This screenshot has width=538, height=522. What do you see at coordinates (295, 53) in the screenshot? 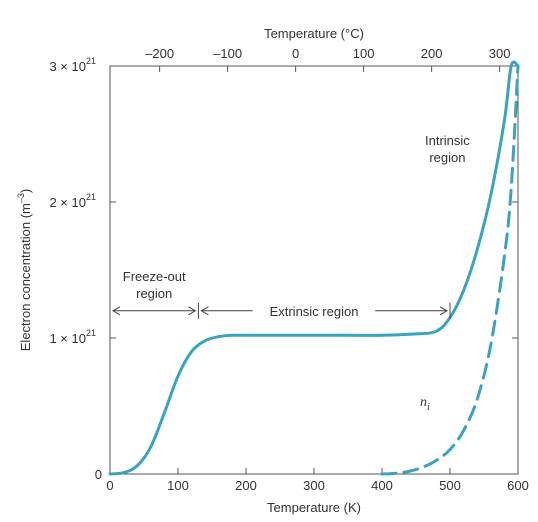
I see `x2-tick-label: 0` at bounding box center [295, 53].